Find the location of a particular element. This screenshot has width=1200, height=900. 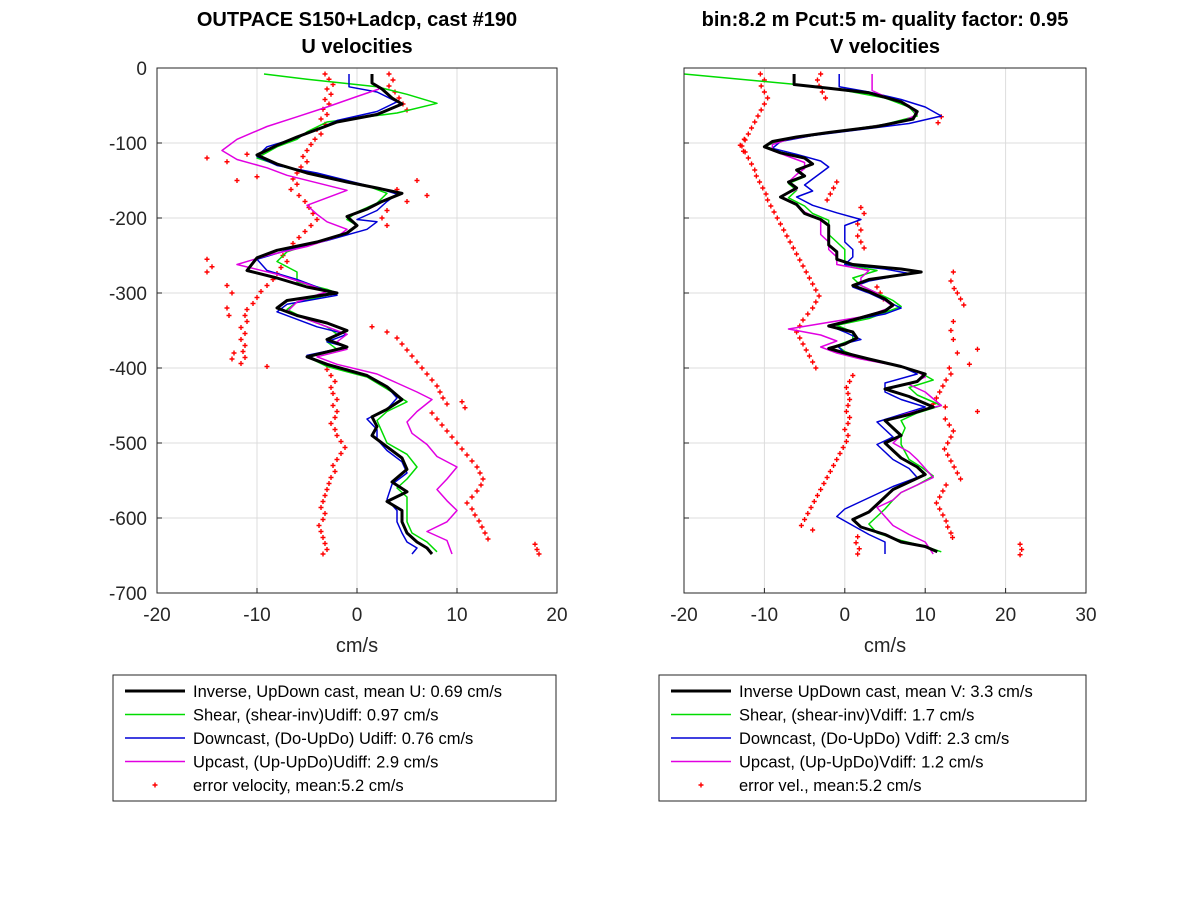

u-legend-label: Upcast, (Up-UpDo)Udiff: 2.9 cm/s is located at coordinates (315, 763).